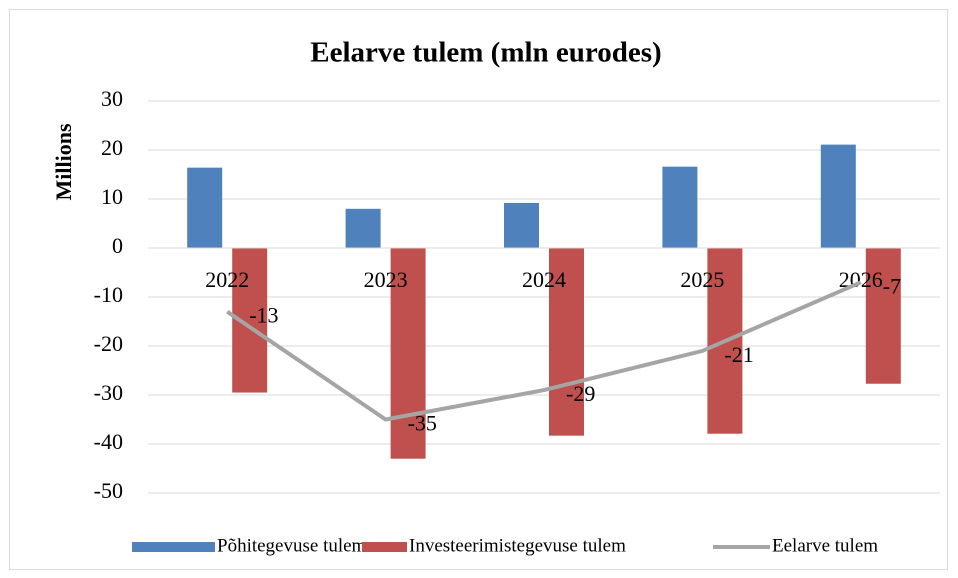 This screenshot has height=578, width=958. I want to click on y-tick-label: -20, so click(108, 343).